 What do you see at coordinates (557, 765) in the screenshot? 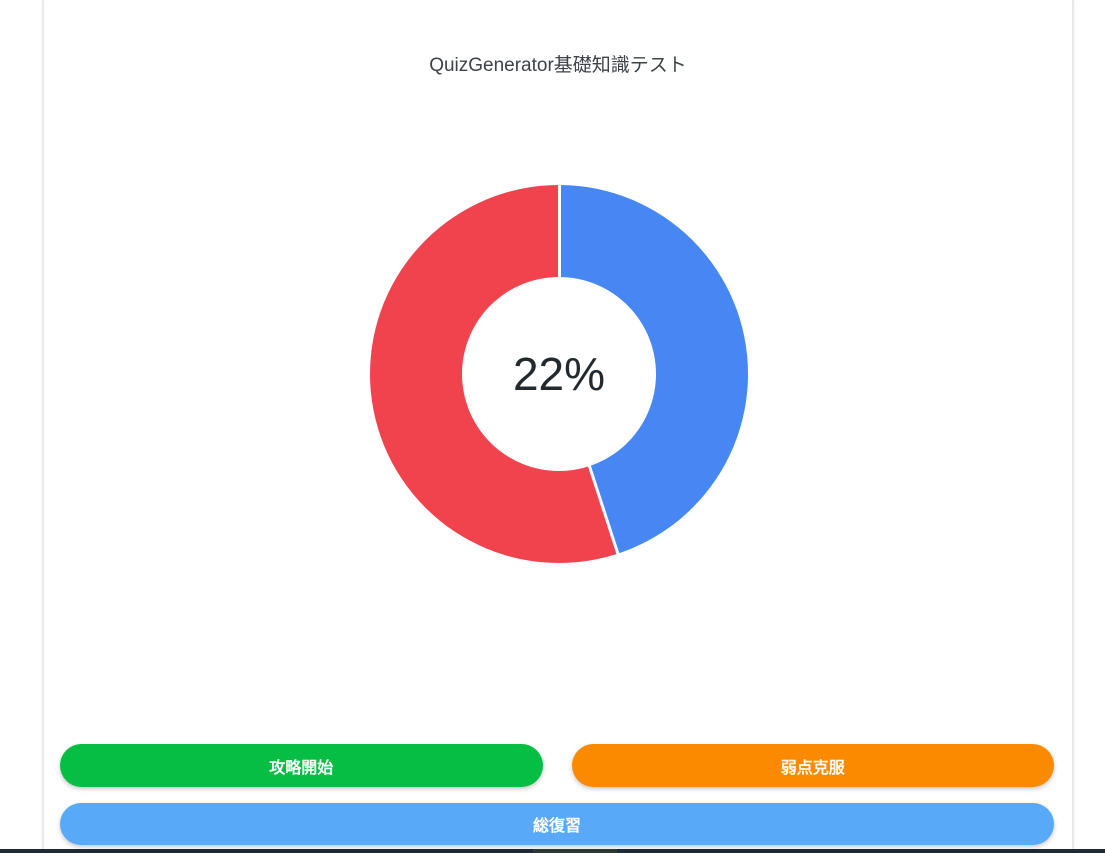
I see `button-row: 攻略開始 弱点克服` at bounding box center [557, 765].